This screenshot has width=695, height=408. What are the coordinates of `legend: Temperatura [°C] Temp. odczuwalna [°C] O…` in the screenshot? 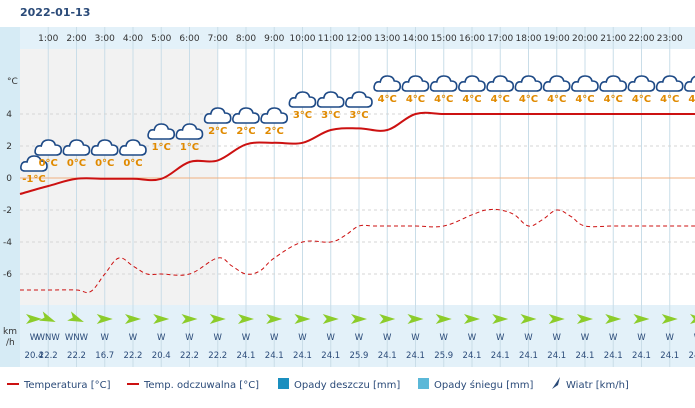 It's located at (318, 384).